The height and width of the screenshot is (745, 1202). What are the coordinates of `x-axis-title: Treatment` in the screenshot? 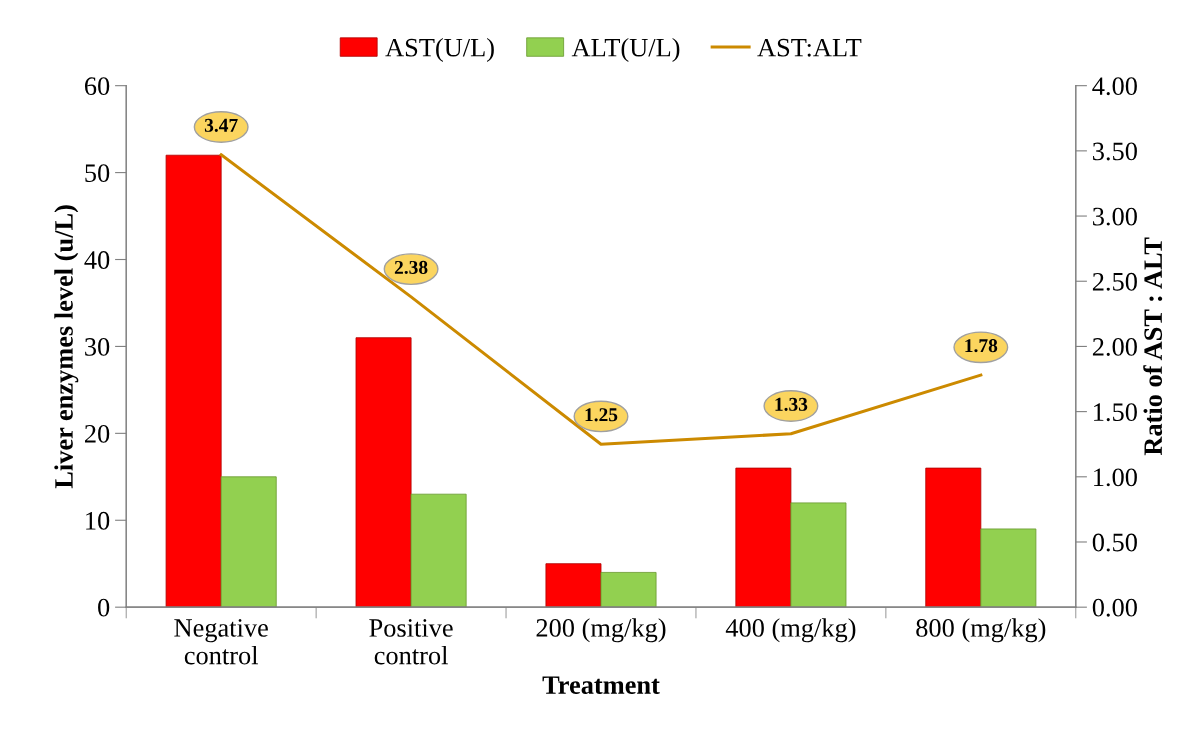 It's located at (601, 685).